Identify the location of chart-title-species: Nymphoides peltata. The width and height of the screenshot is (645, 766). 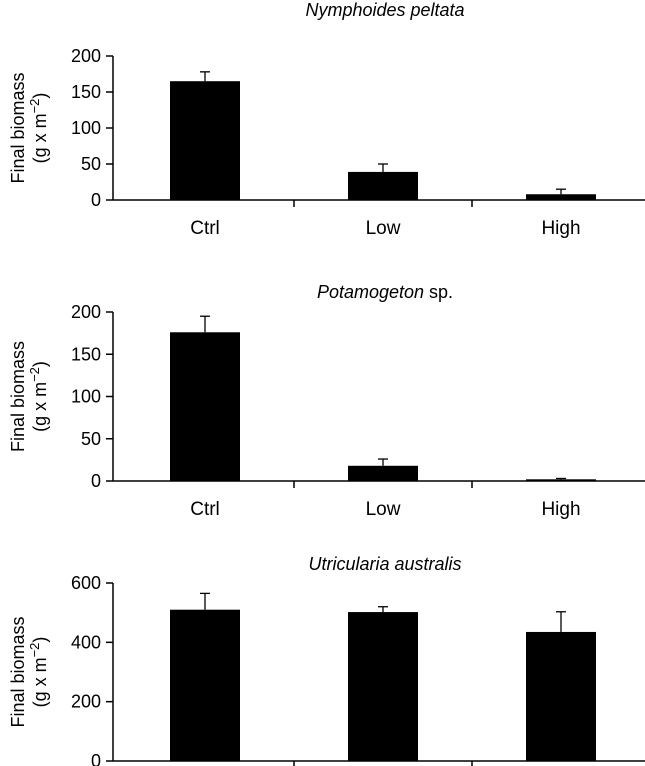
(384, 10).